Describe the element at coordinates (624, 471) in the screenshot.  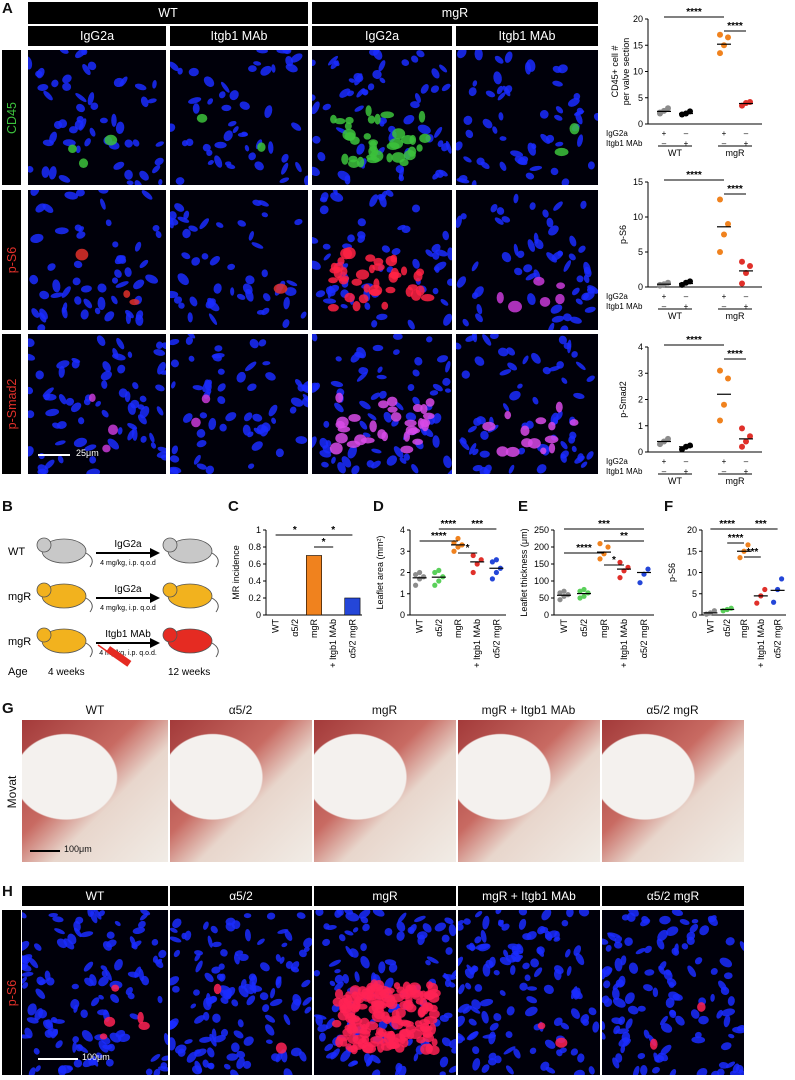
I see `treatment-row-label: Itgb1 MAb` at that location.